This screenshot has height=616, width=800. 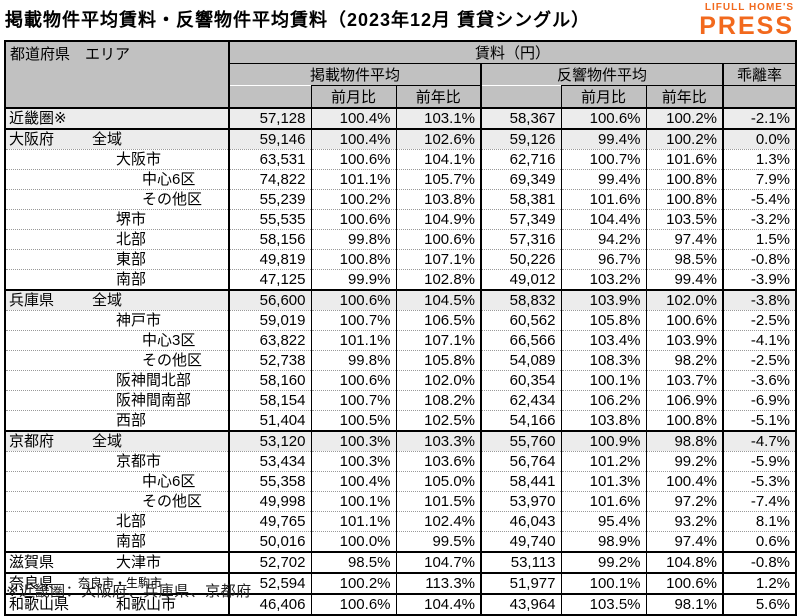 I want to click on listed-avg-cell: 52,702, so click(x=269, y=562).